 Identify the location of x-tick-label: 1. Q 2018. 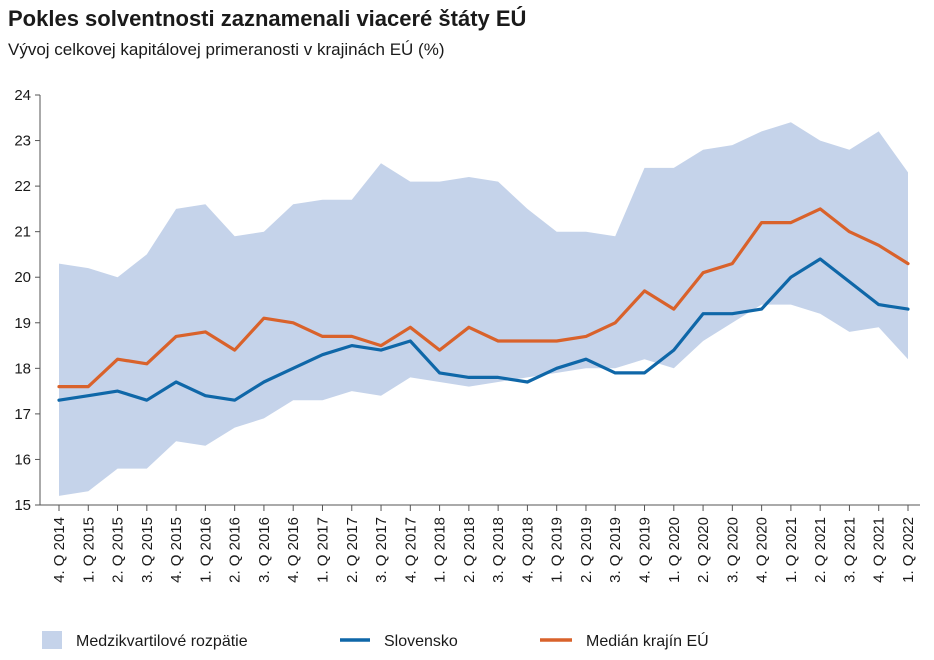
(440, 550).